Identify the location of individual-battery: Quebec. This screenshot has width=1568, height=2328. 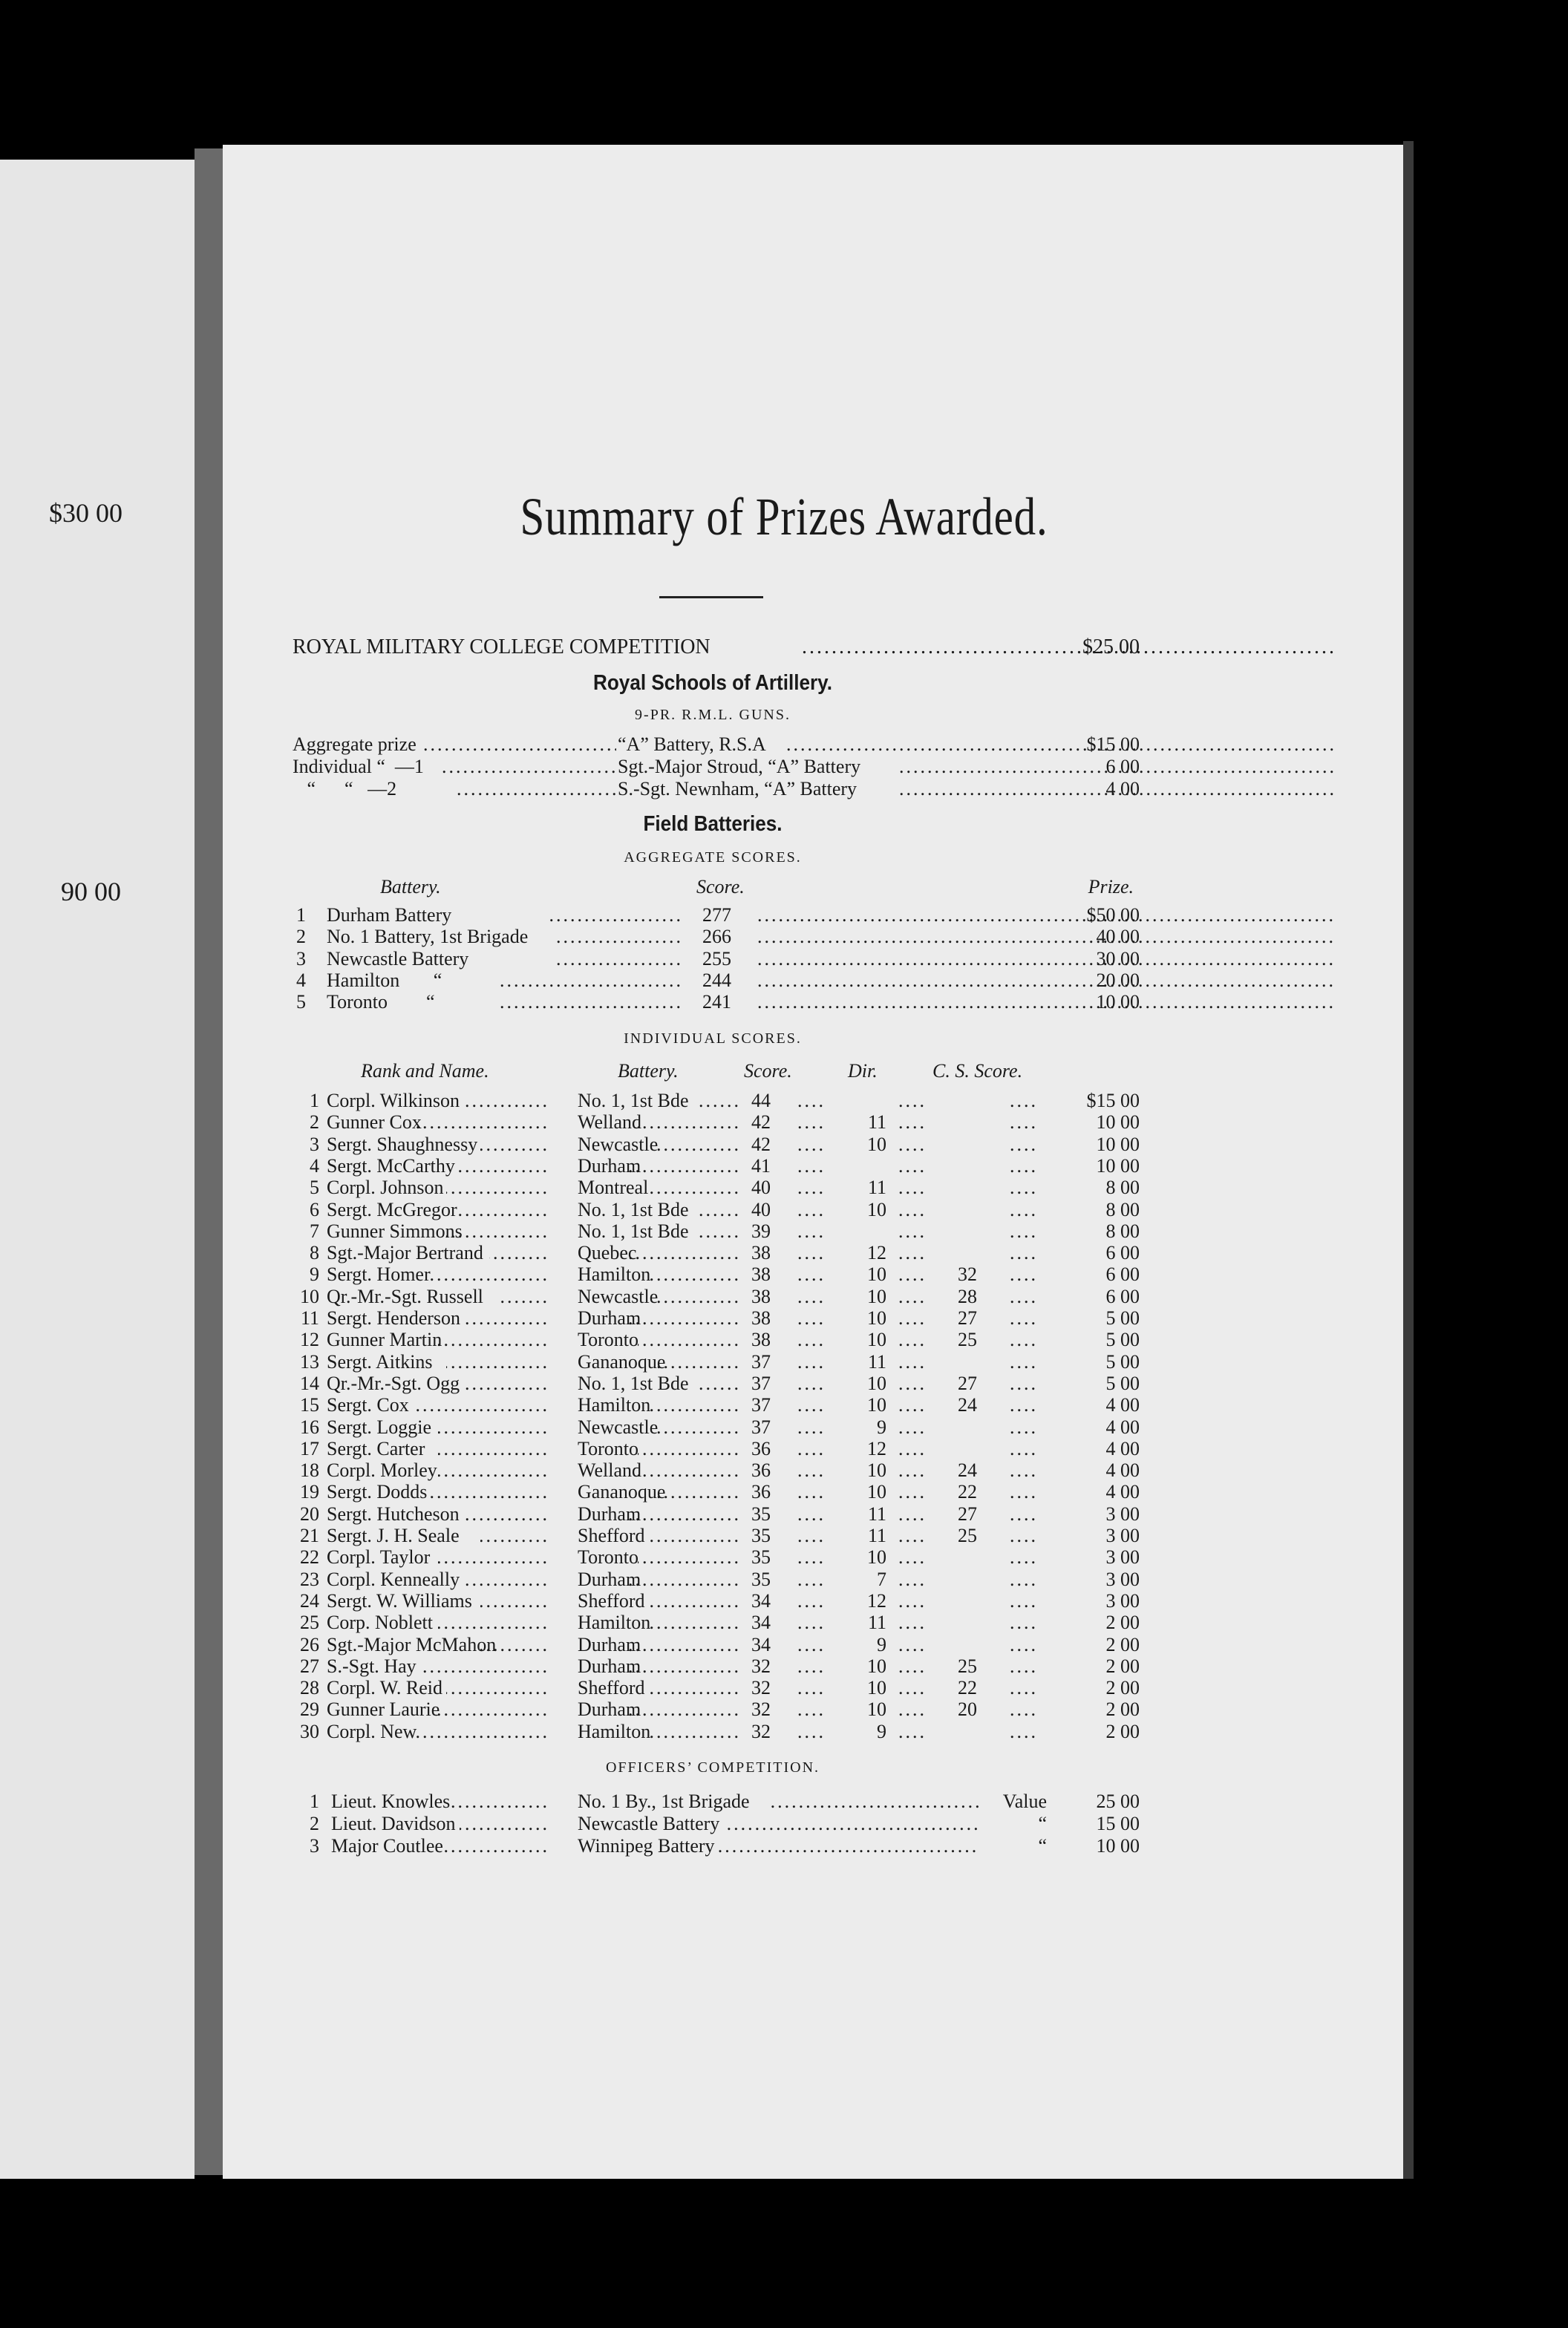
(607, 1253).